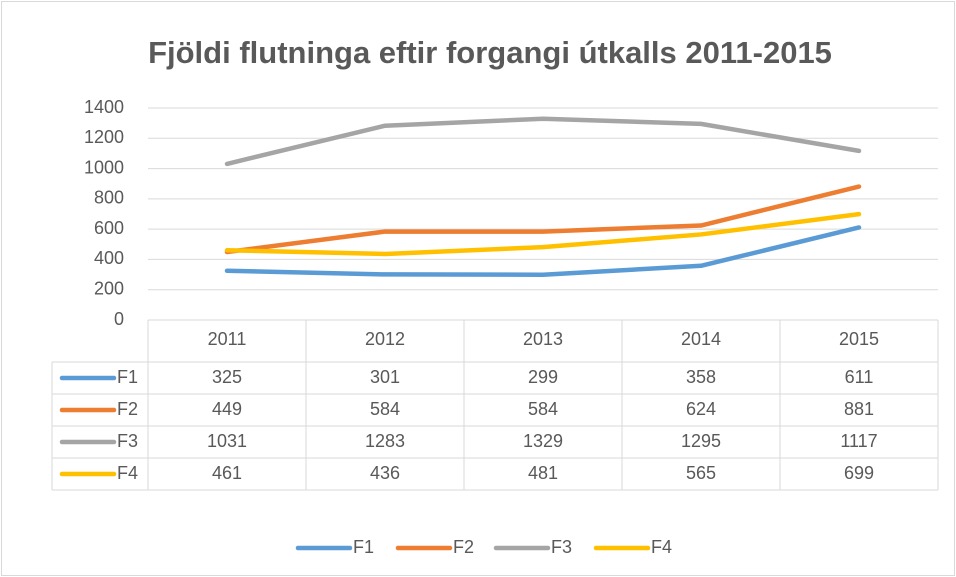 The image size is (956, 577). I want to click on legend-label: F2, so click(463, 547).